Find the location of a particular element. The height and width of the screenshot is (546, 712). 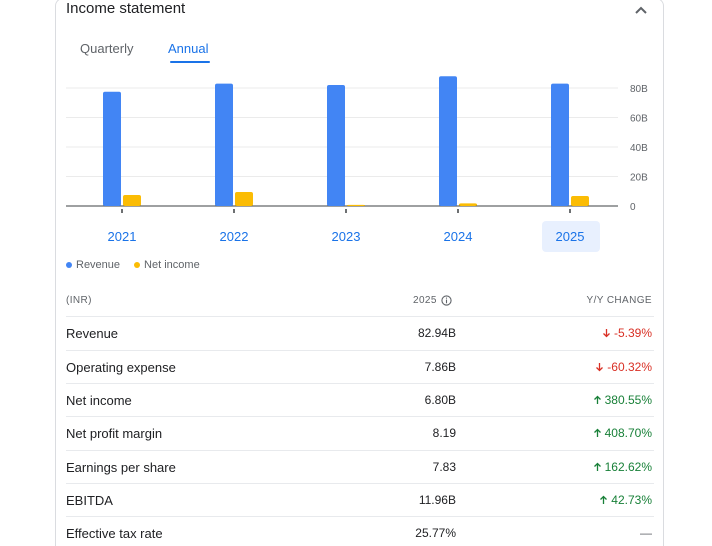

table-header-year: 2025 is located at coordinates (432, 300).